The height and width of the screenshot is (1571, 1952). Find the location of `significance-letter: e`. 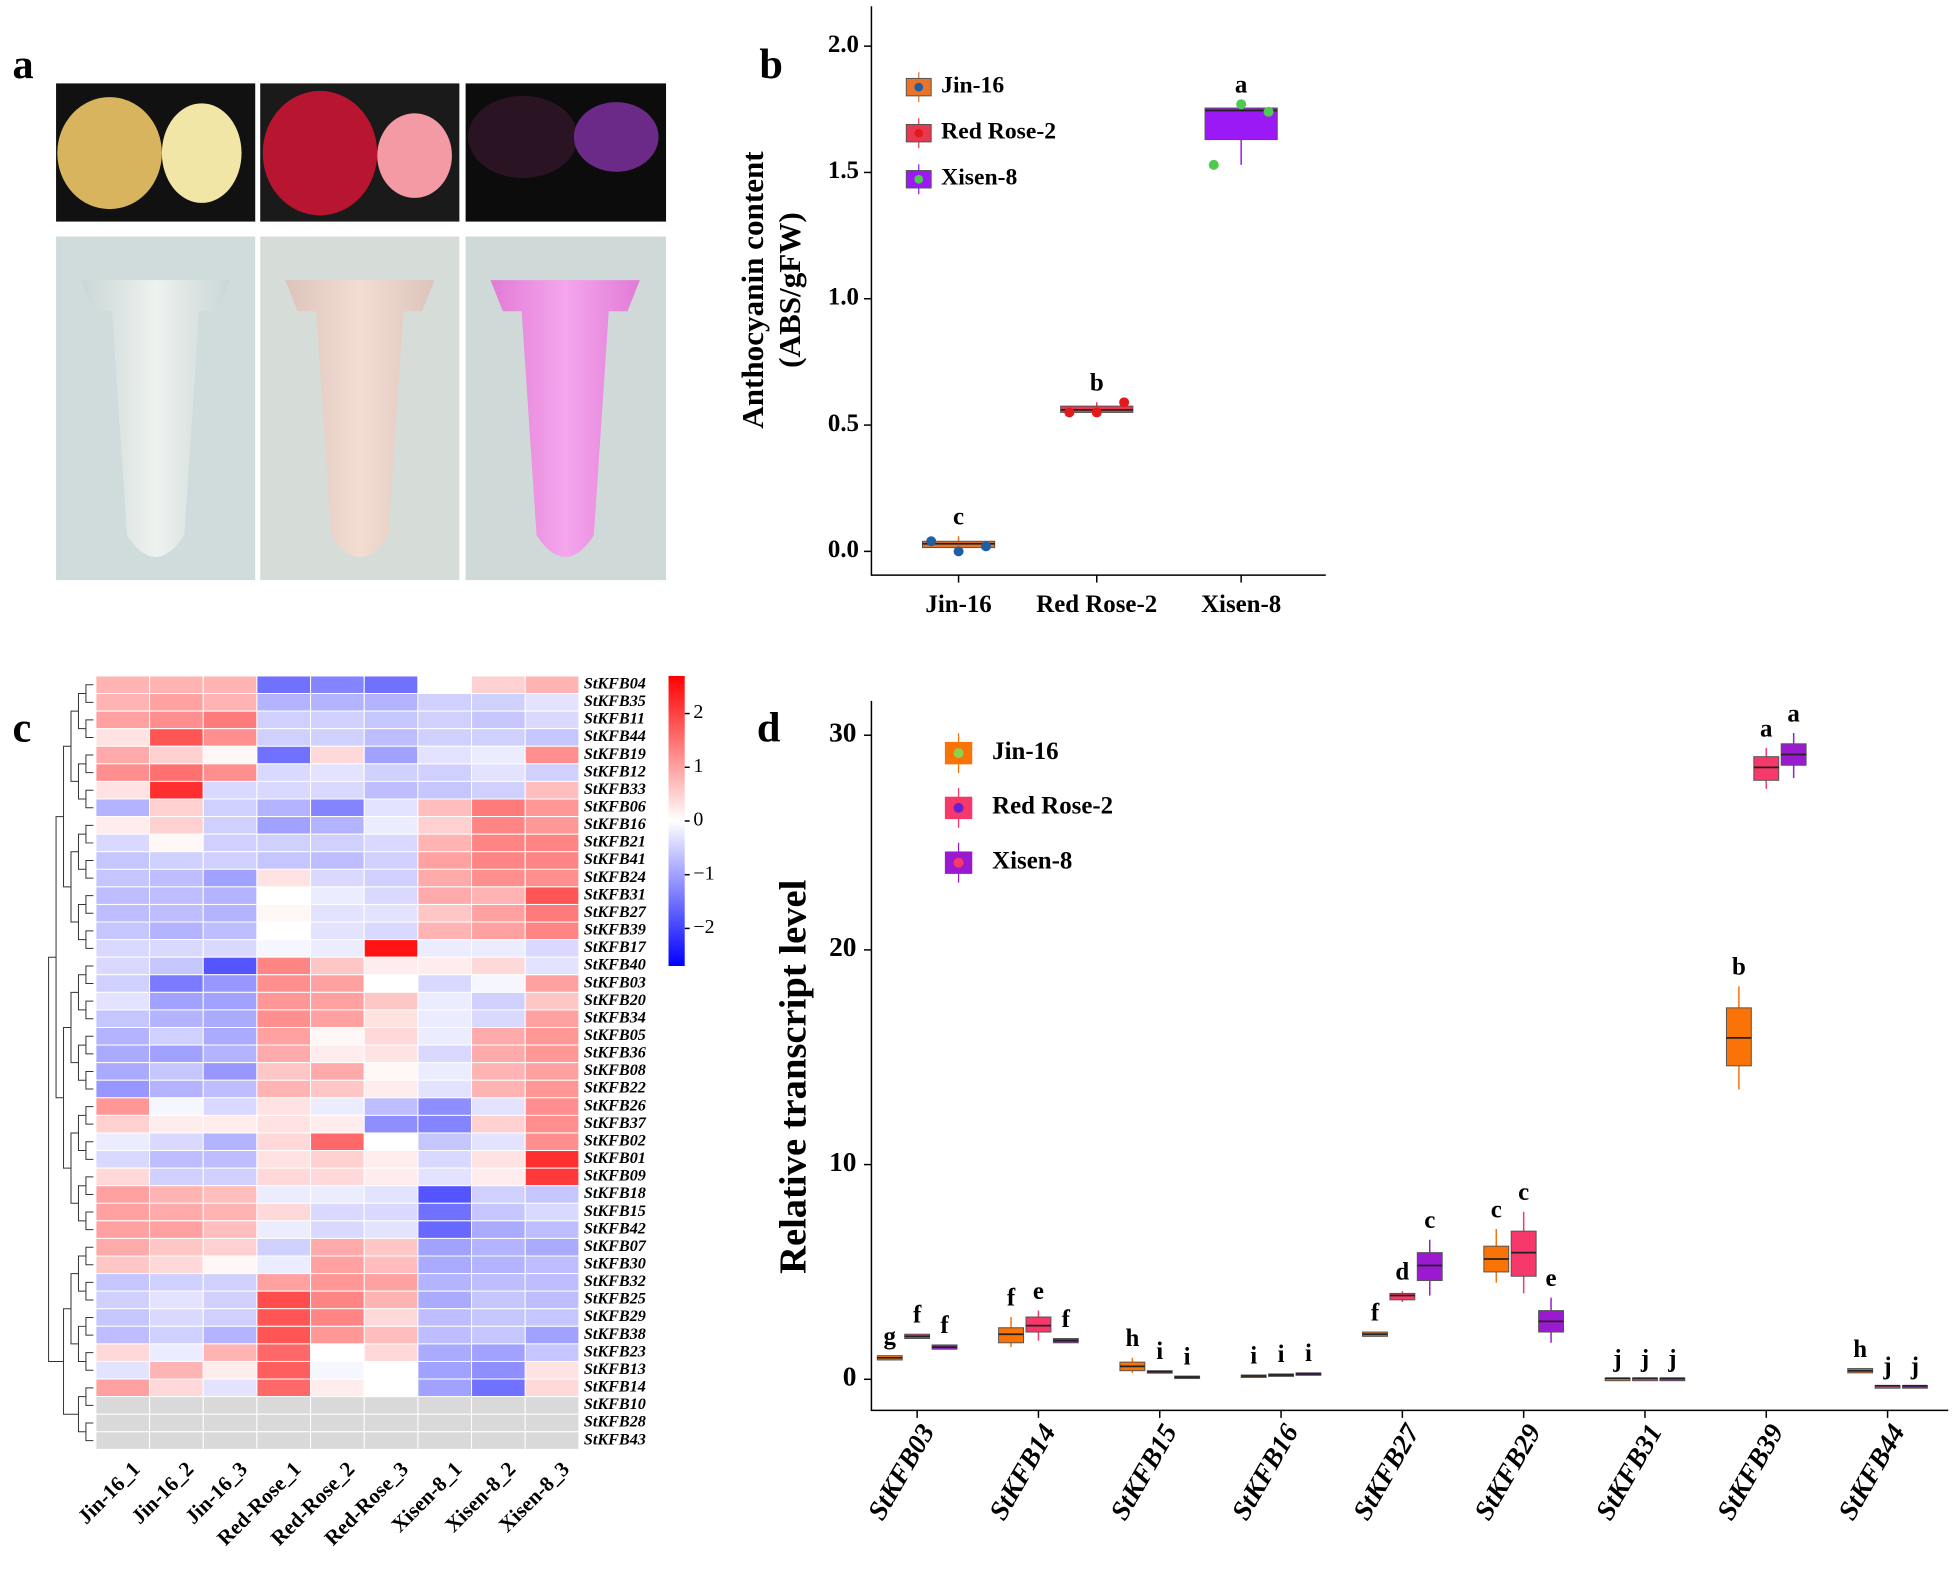

significance-letter: e is located at coordinates (1551, 1278).